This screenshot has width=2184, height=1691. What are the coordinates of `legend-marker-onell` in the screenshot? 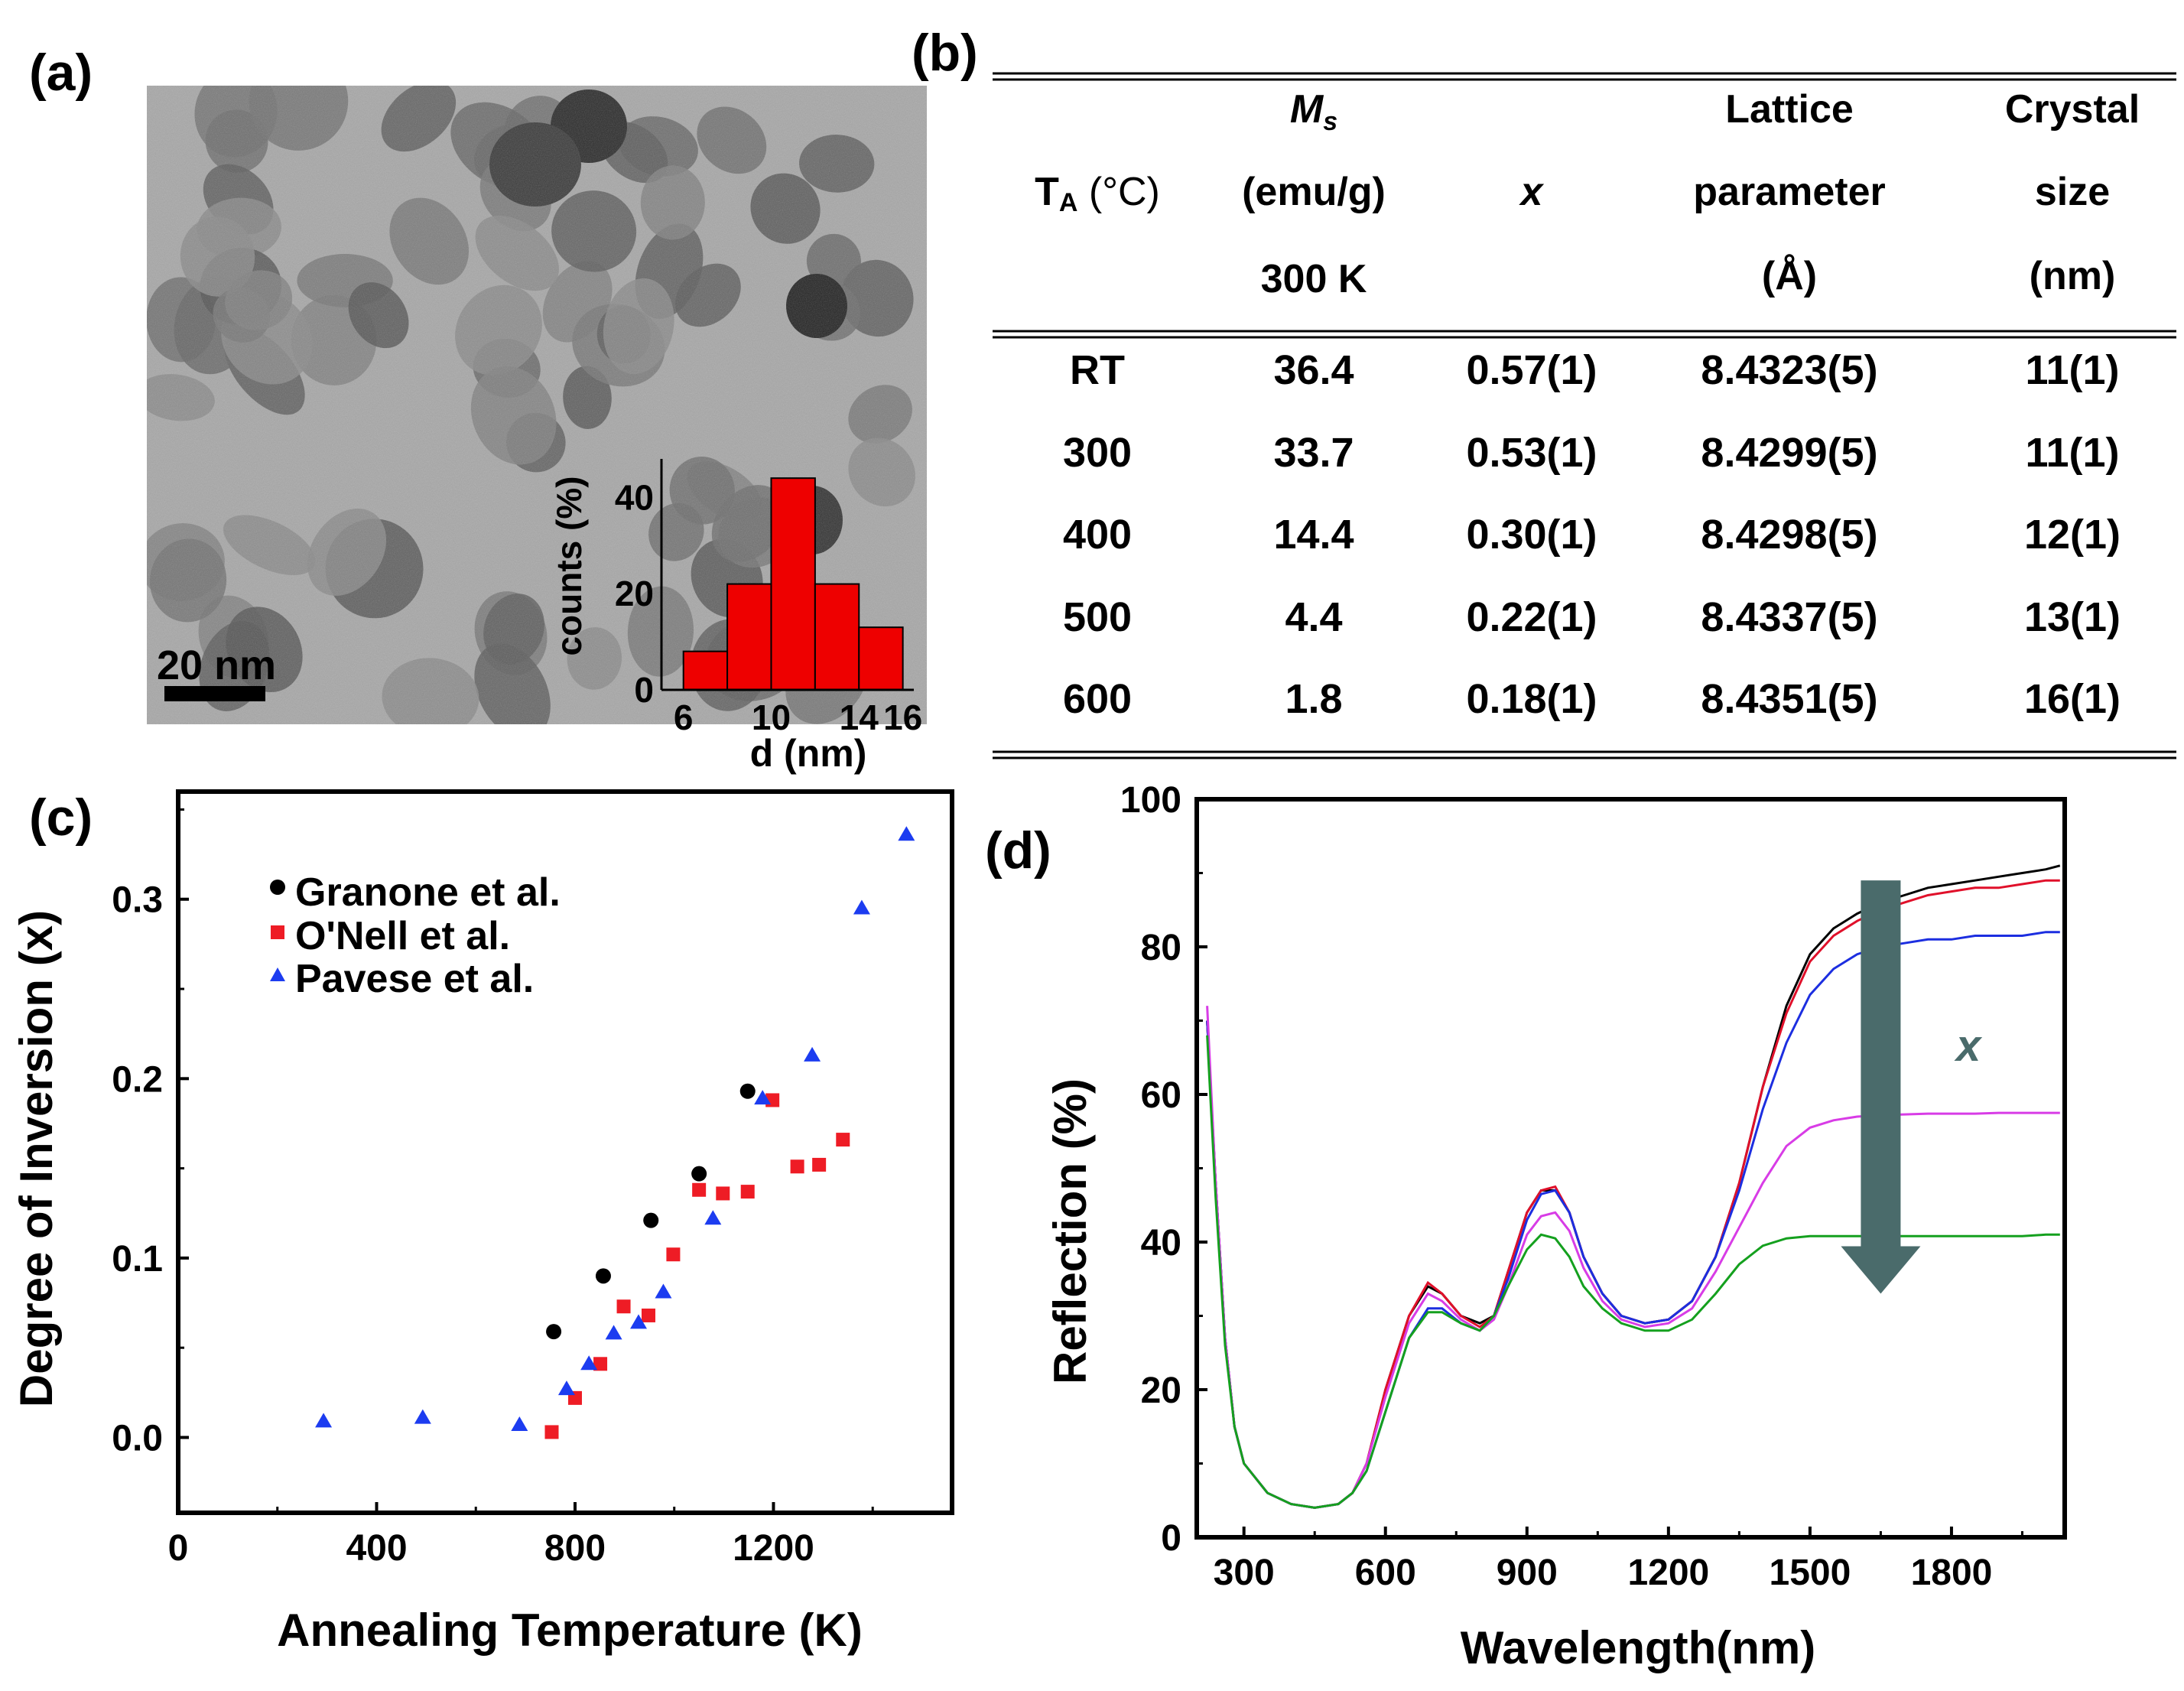 It's located at (277, 932).